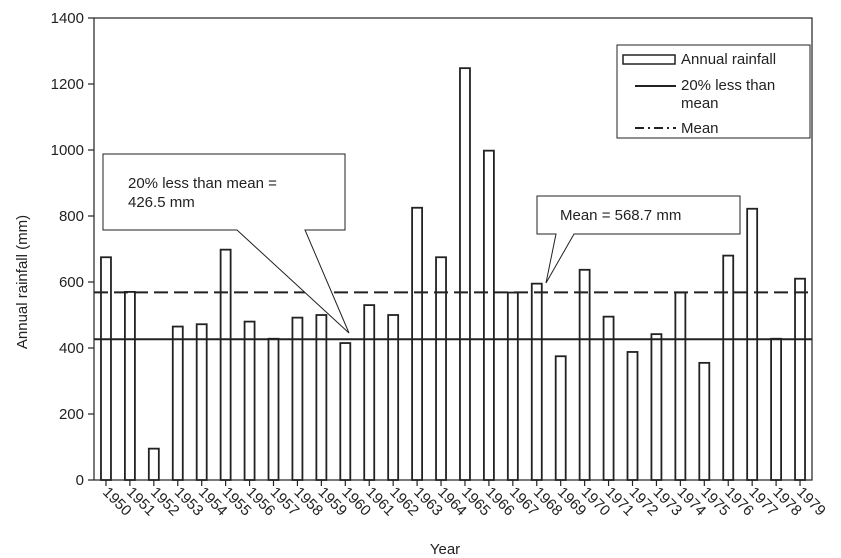 The image size is (841, 558). I want to click on bar-1975, so click(704, 421).